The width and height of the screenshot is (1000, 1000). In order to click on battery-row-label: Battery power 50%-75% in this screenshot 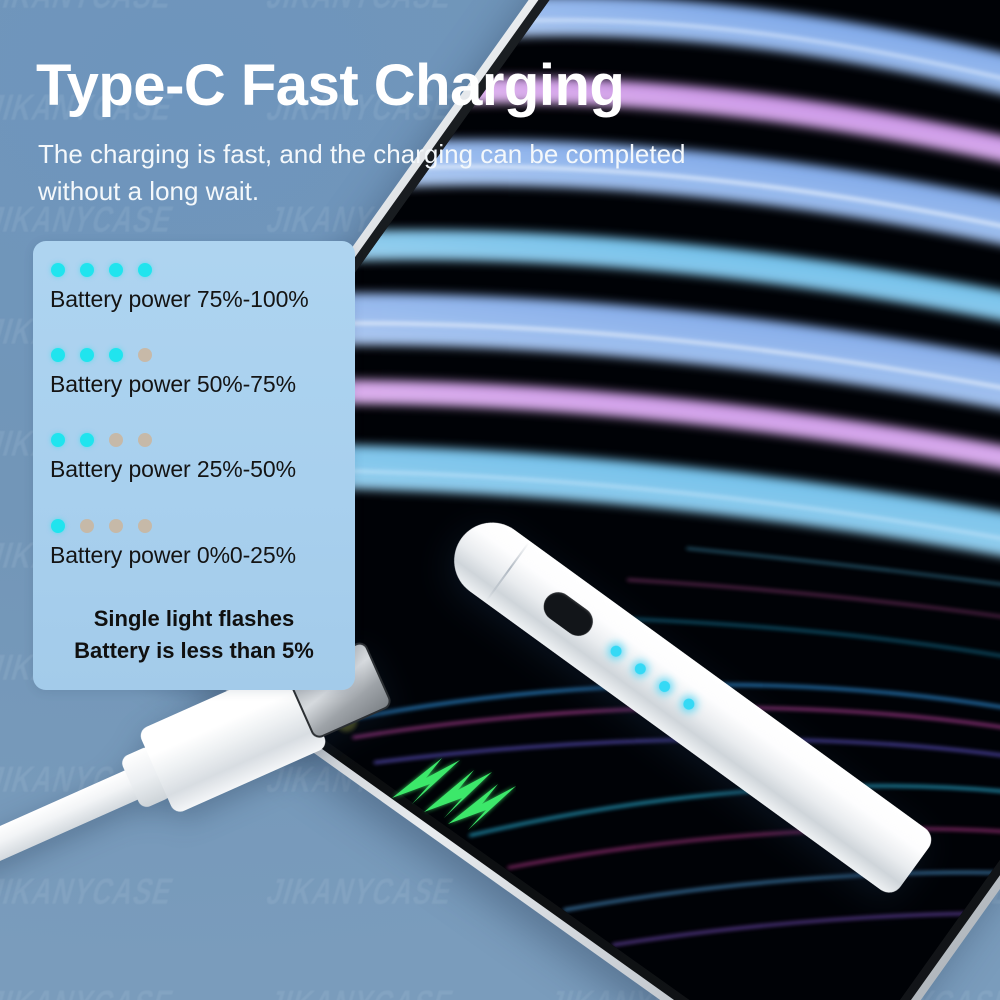, I will do `click(173, 384)`.